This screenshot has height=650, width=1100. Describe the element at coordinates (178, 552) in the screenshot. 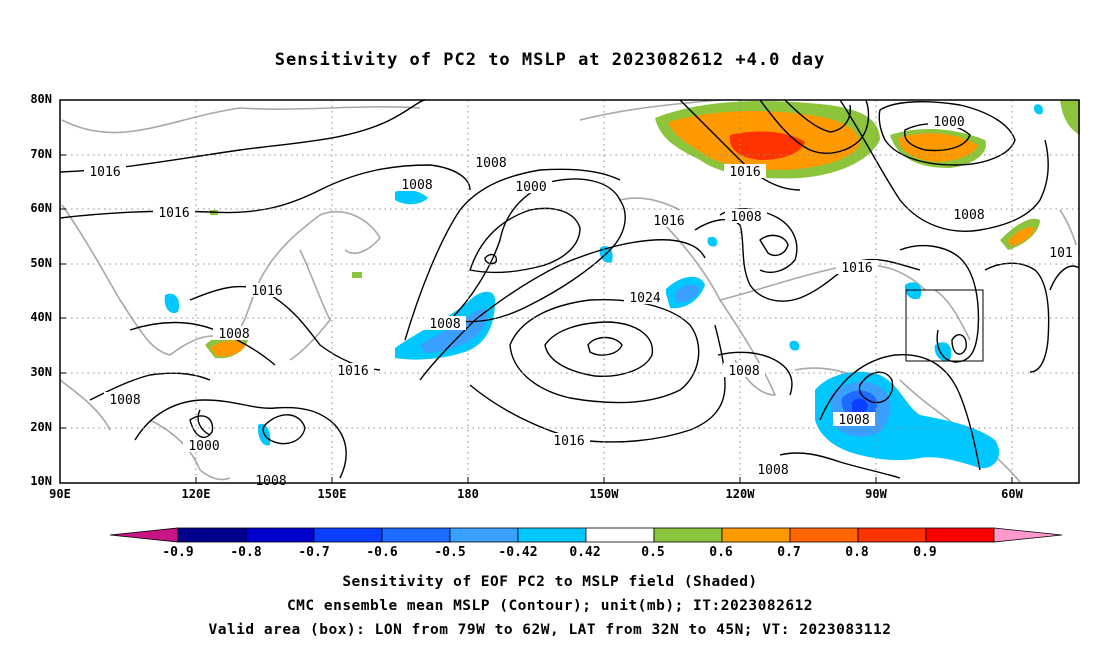

I see `colorbar-label: -0.9` at that location.